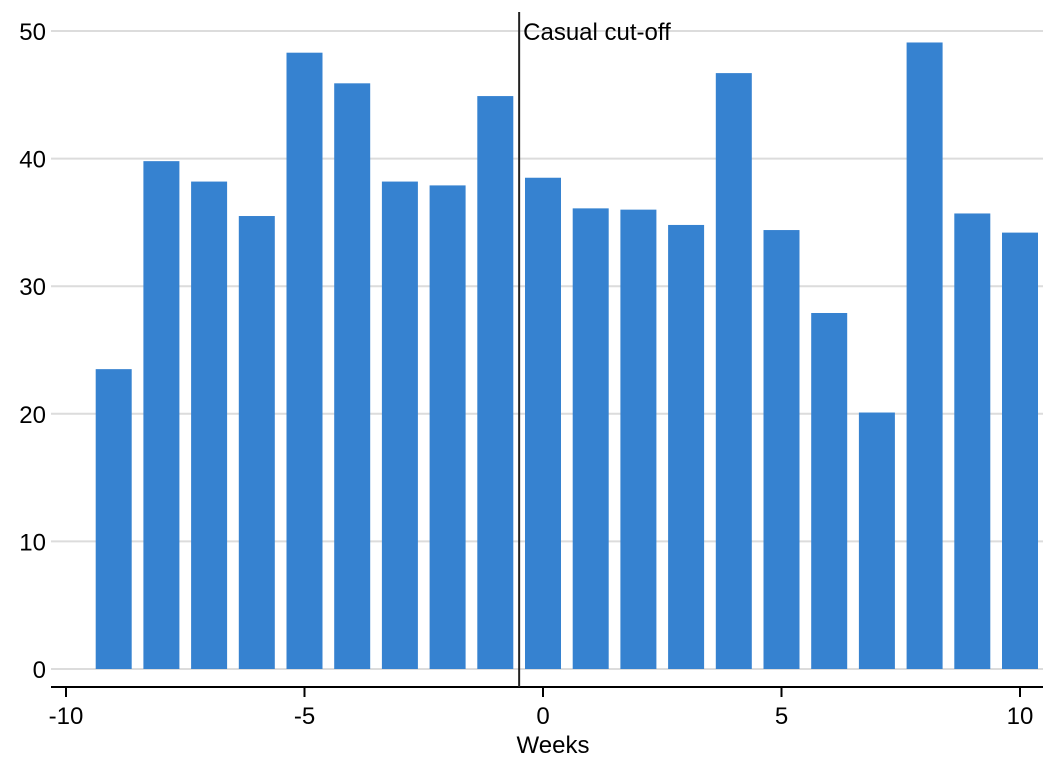 Image resolution: width=1044 pixels, height=757 pixels. What do you see at coordinates (32, 415) in the screenshot?
I see `y-tick-label: 20` at bounding box center [32, 415].